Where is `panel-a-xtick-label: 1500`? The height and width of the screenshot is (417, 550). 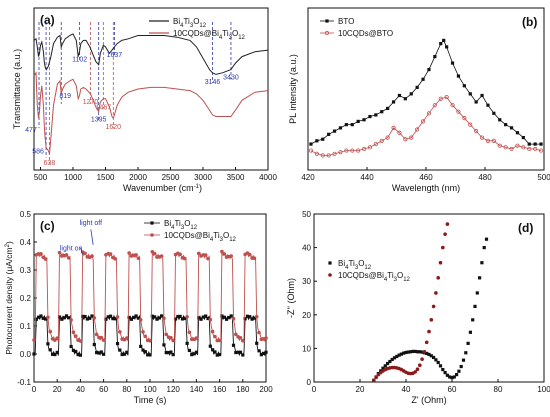
panel-a-xtick-label: 1500 is located at coordinates (106, 177).